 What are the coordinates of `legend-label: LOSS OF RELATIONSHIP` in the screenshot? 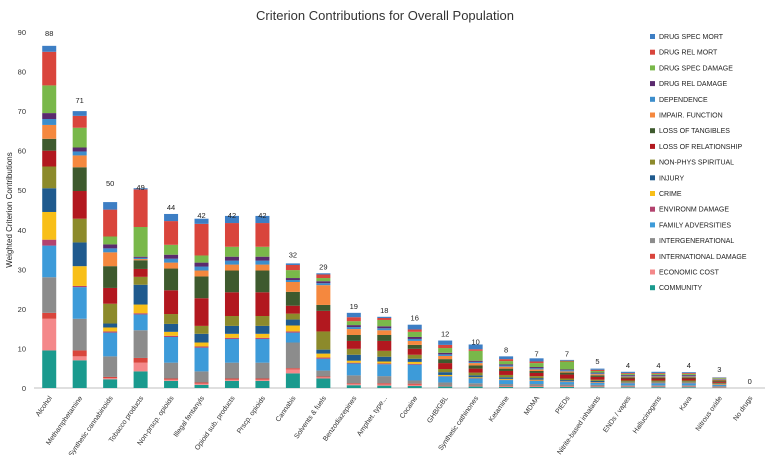 It's located at (700, 147).